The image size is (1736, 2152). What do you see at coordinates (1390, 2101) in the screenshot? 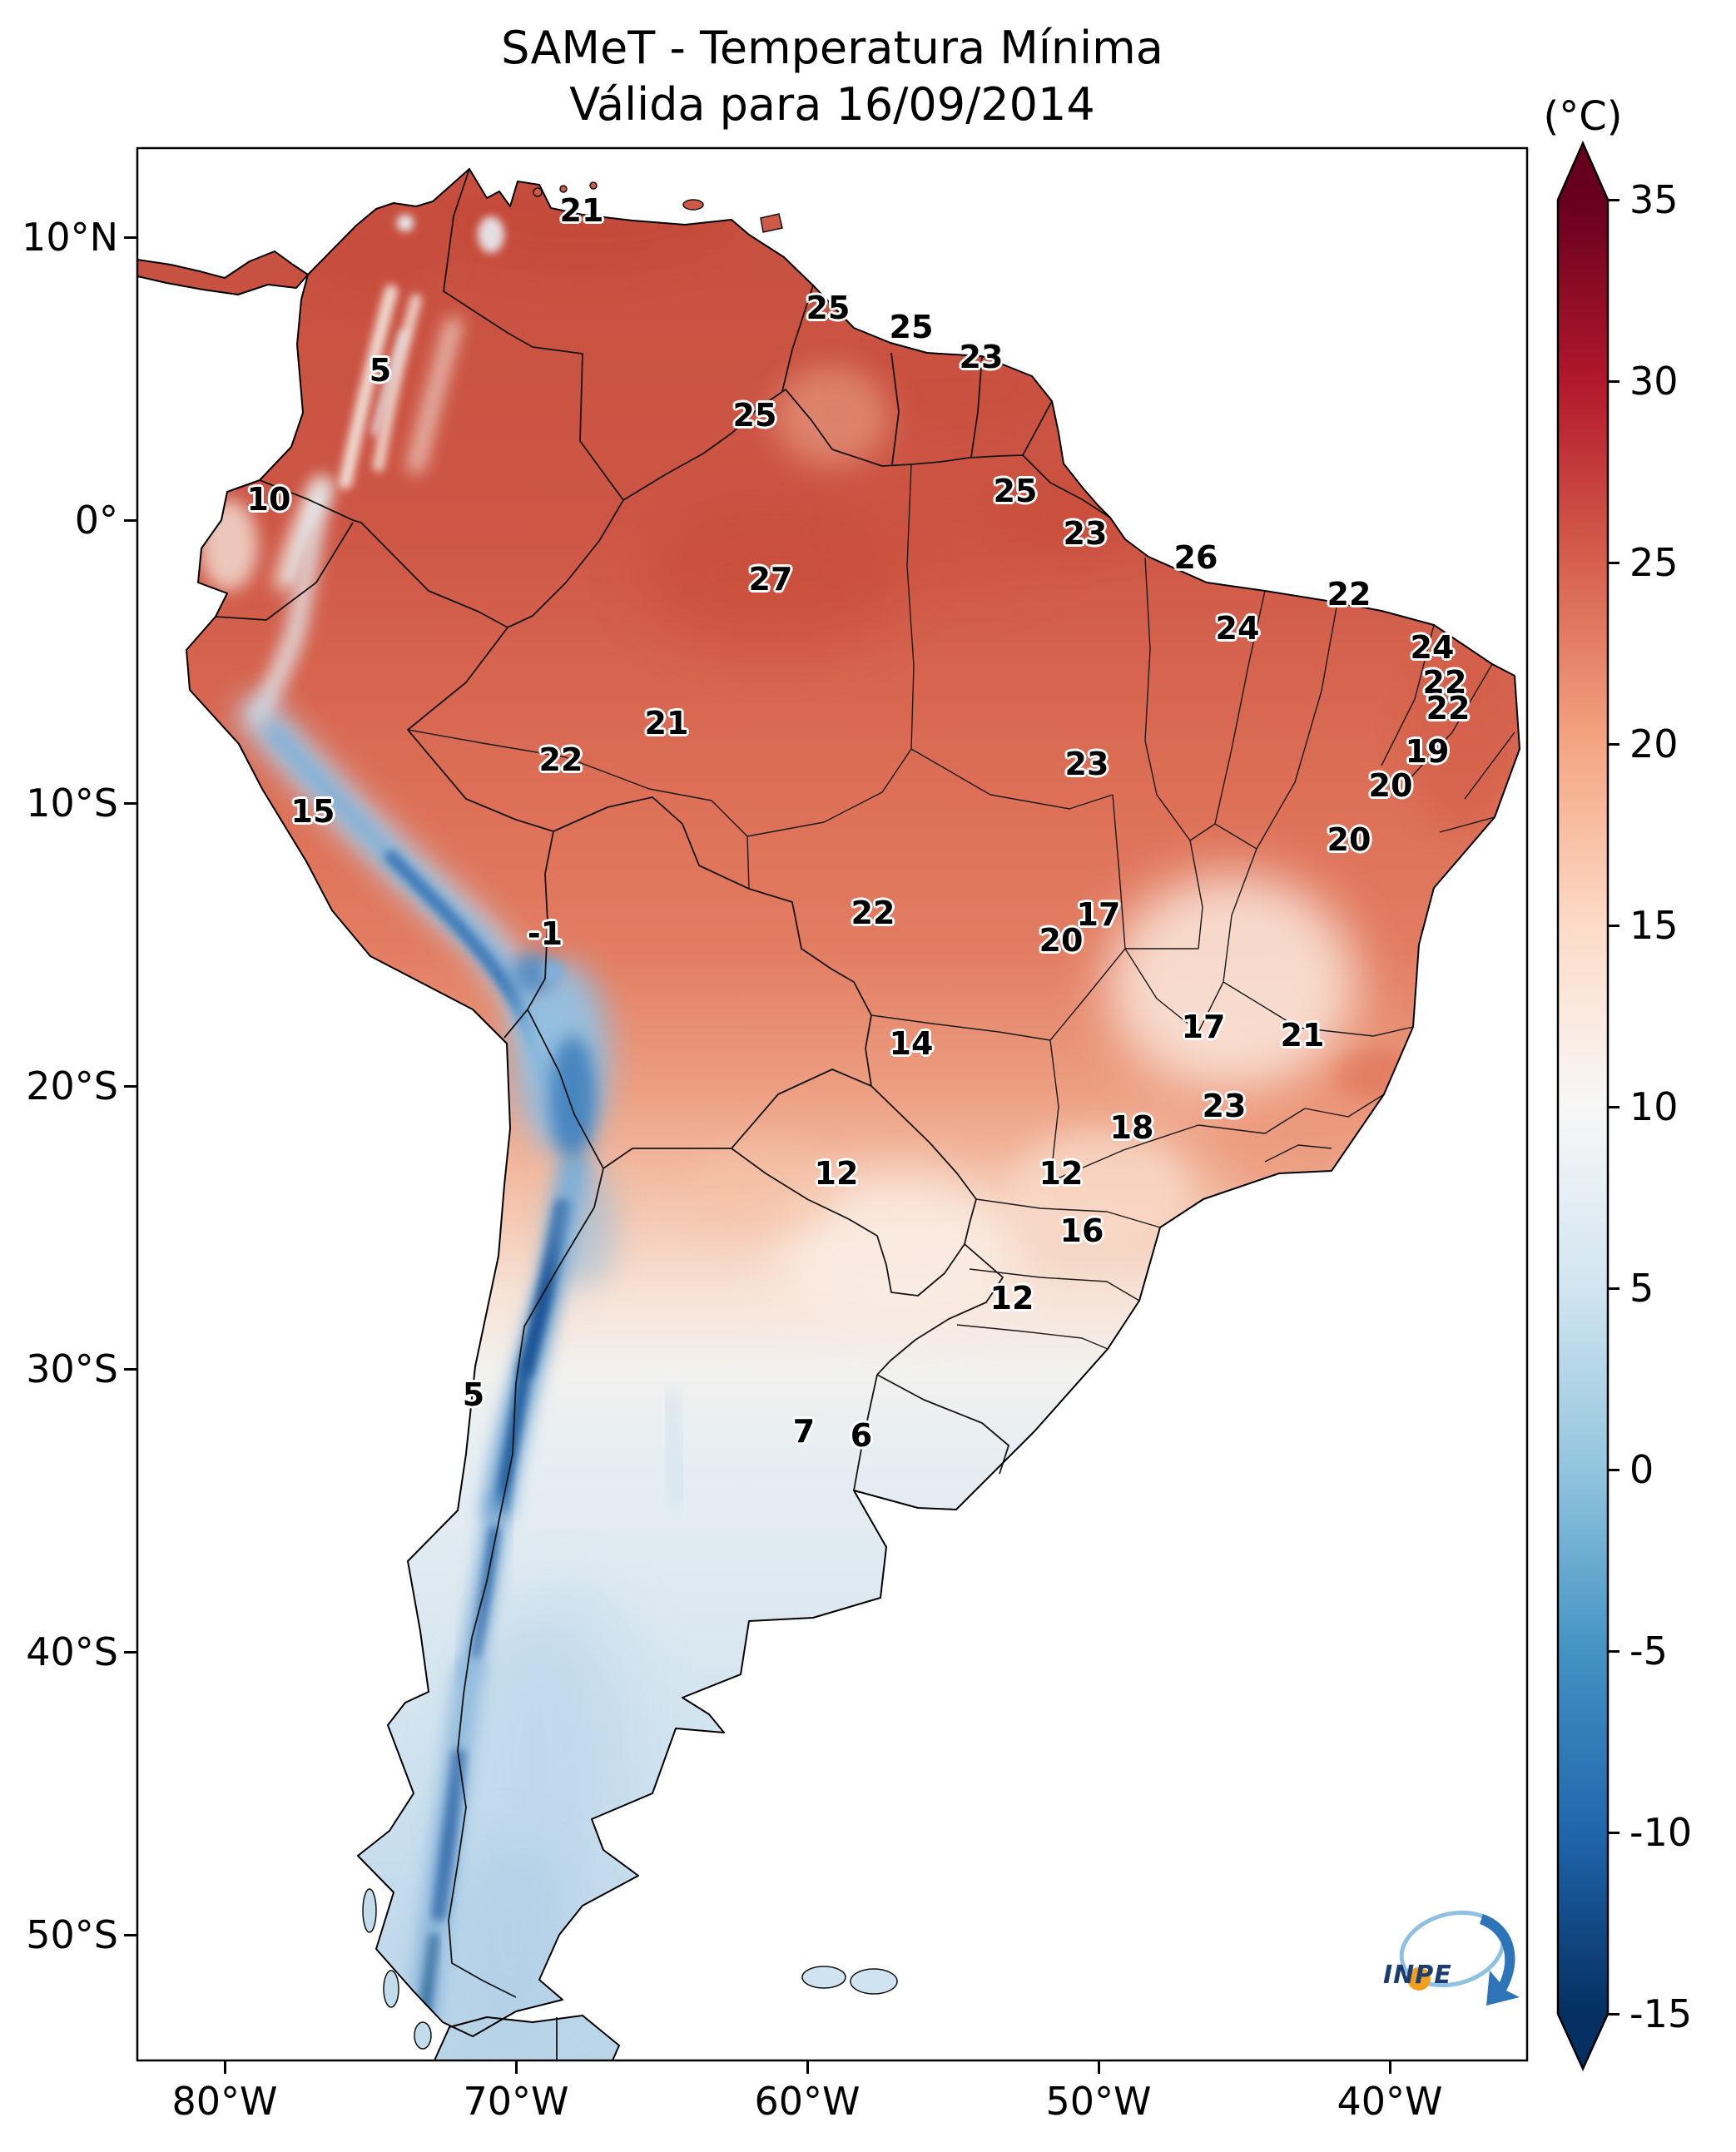
I see `lon-tick-label: 40°W` at bounding box center [1390, 2101].